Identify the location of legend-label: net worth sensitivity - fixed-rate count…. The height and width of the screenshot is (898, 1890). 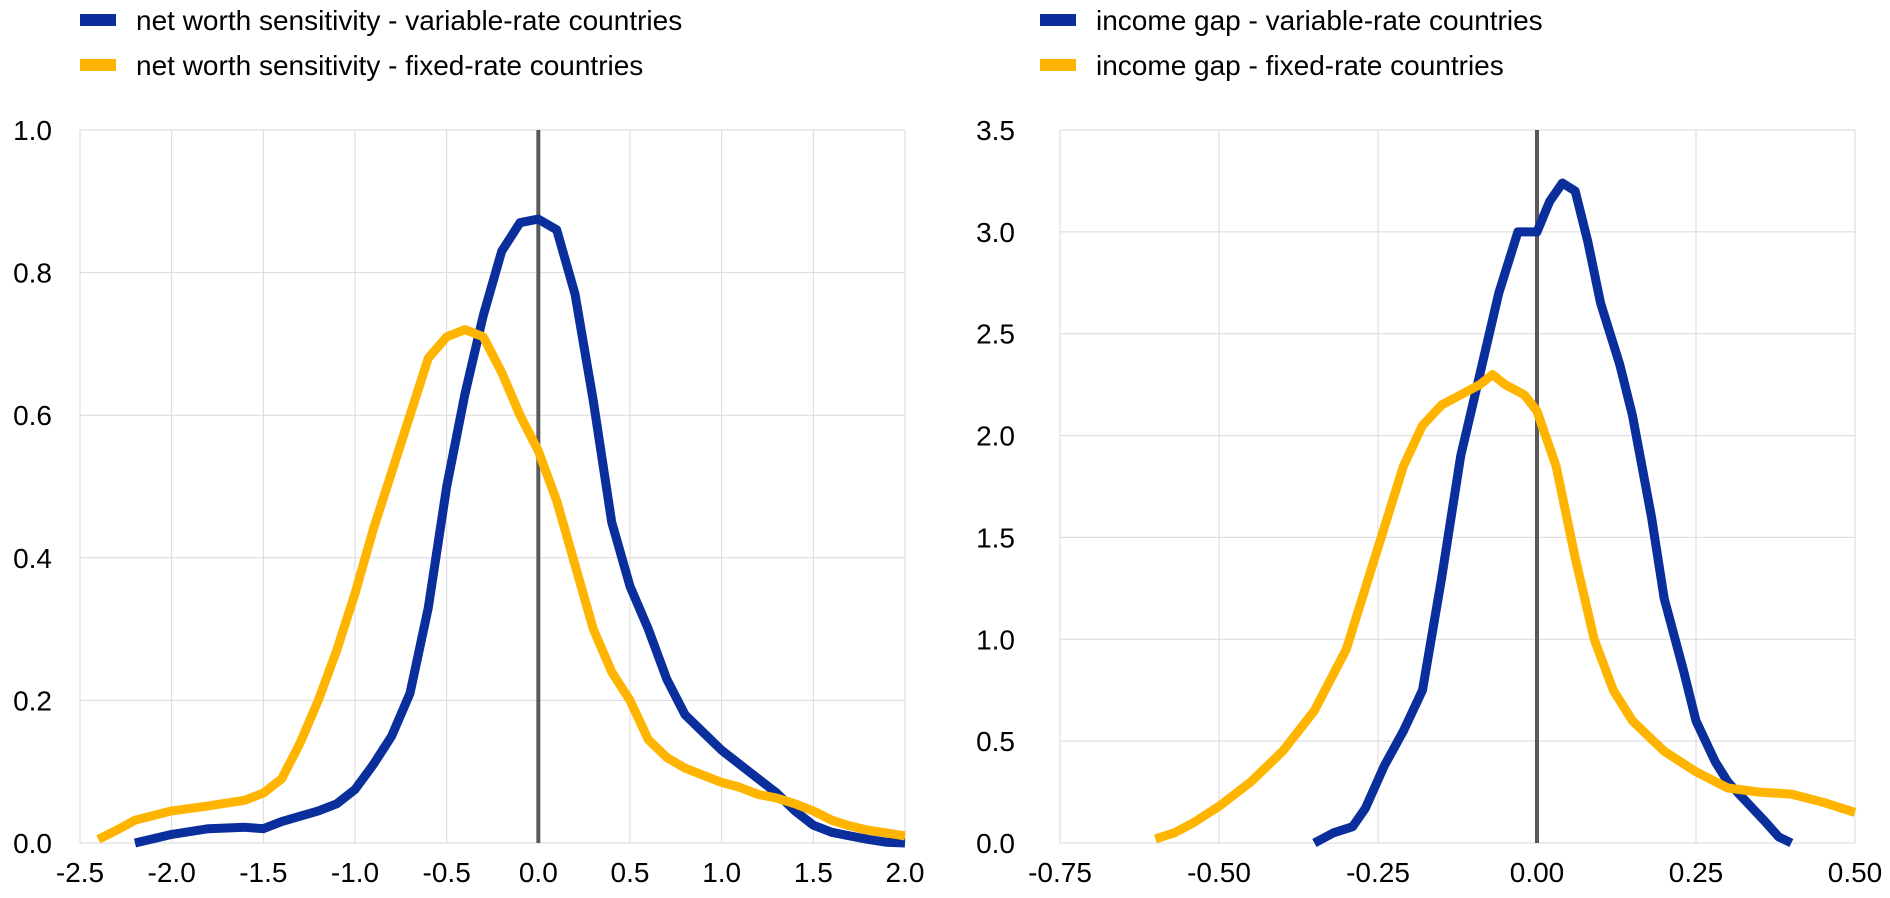
(389, 65).